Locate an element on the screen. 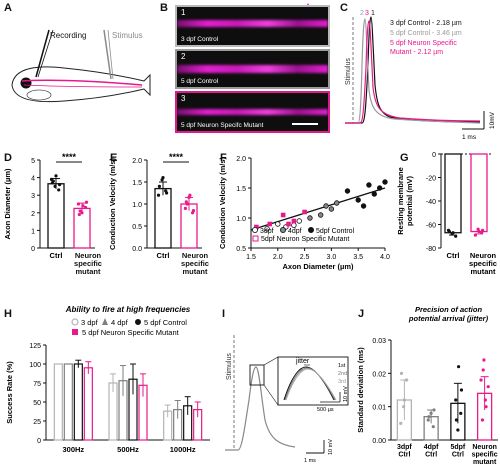 The height and width of the screenshot is (467, 500). d-xlabel-1: specific is located at coordinates (88, 263).